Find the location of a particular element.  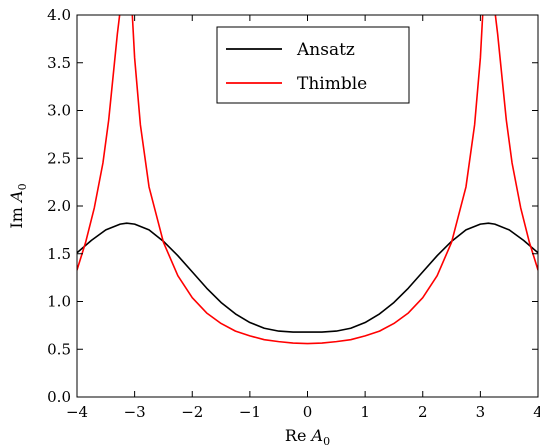

y-tick-label: 2.5 is located at coordinates (59, 158).